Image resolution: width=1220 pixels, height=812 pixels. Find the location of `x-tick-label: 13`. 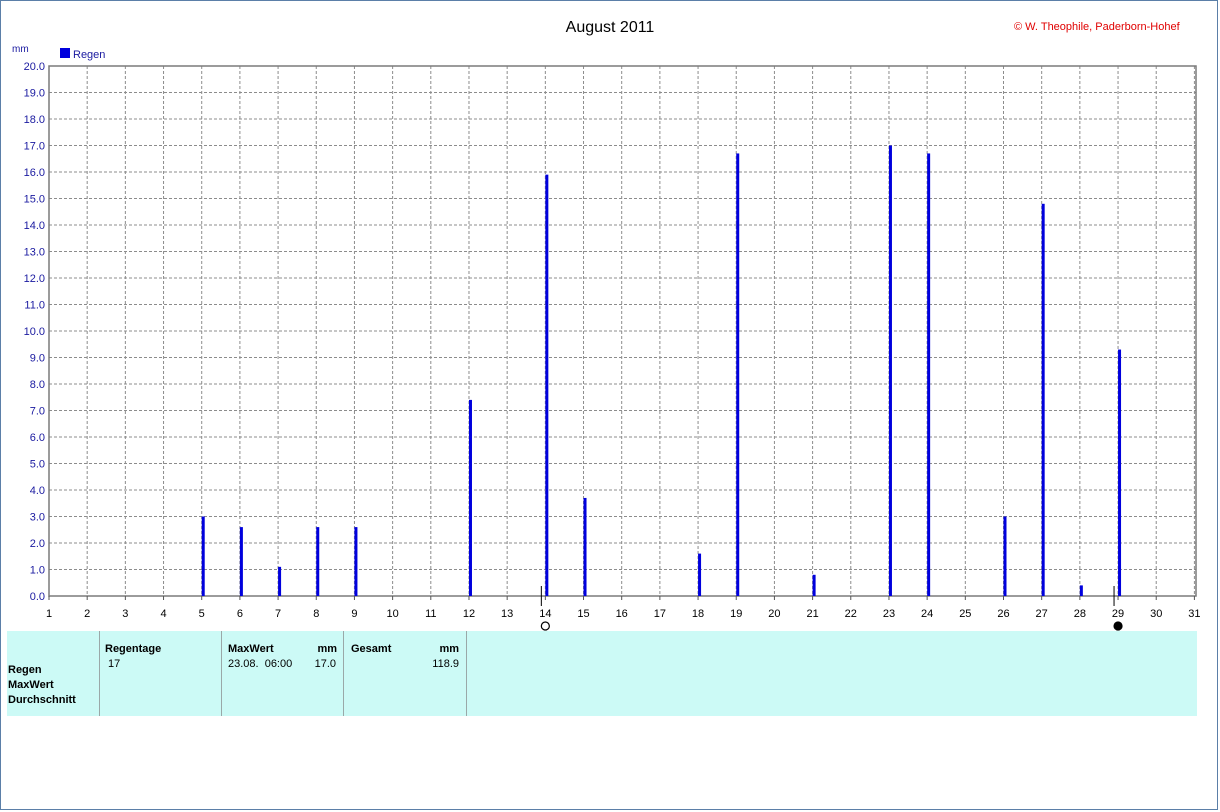

x-tick-label: 13 is located at coordinates (507, 614).